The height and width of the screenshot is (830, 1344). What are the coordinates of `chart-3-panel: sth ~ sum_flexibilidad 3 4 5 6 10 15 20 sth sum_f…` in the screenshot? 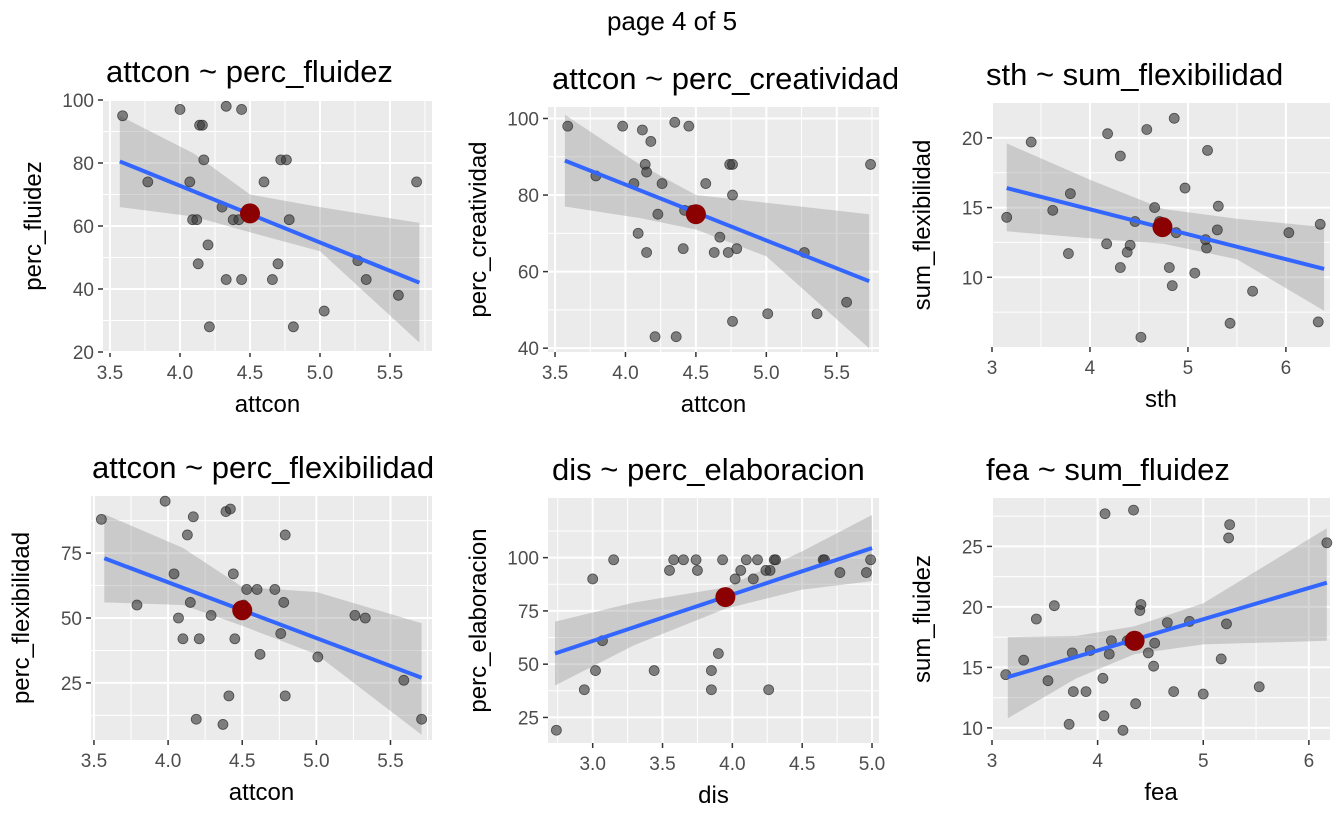 It's located at (1119, 235).